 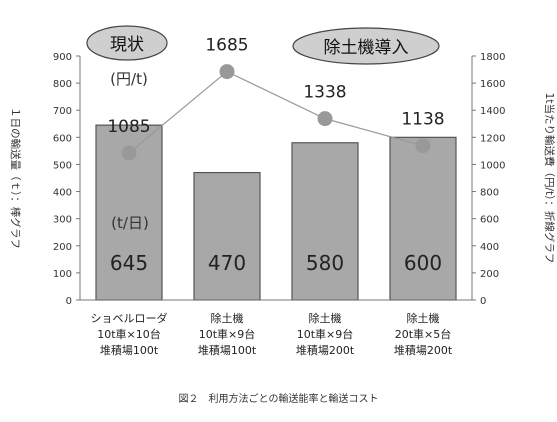 I want to click on bar-label-0: 645, so click(x=129, y=263).